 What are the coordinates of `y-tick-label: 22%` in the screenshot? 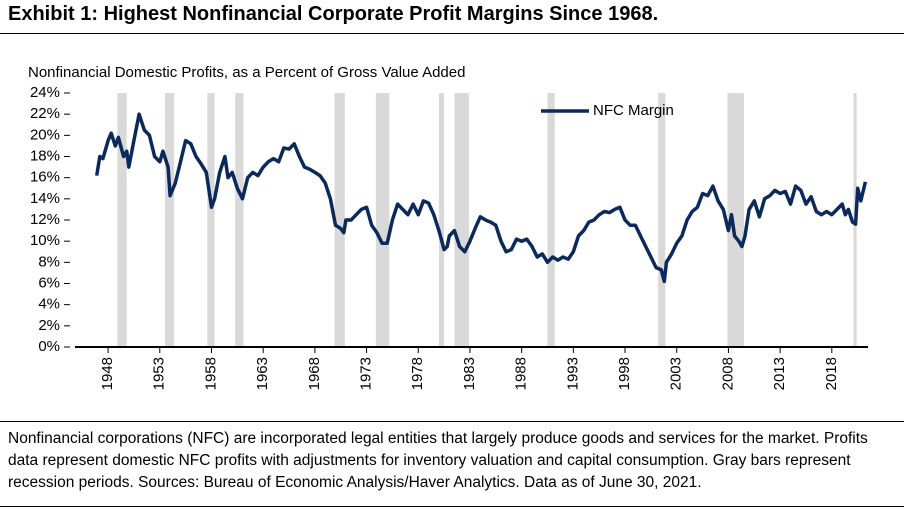 It's located at (45, 113).